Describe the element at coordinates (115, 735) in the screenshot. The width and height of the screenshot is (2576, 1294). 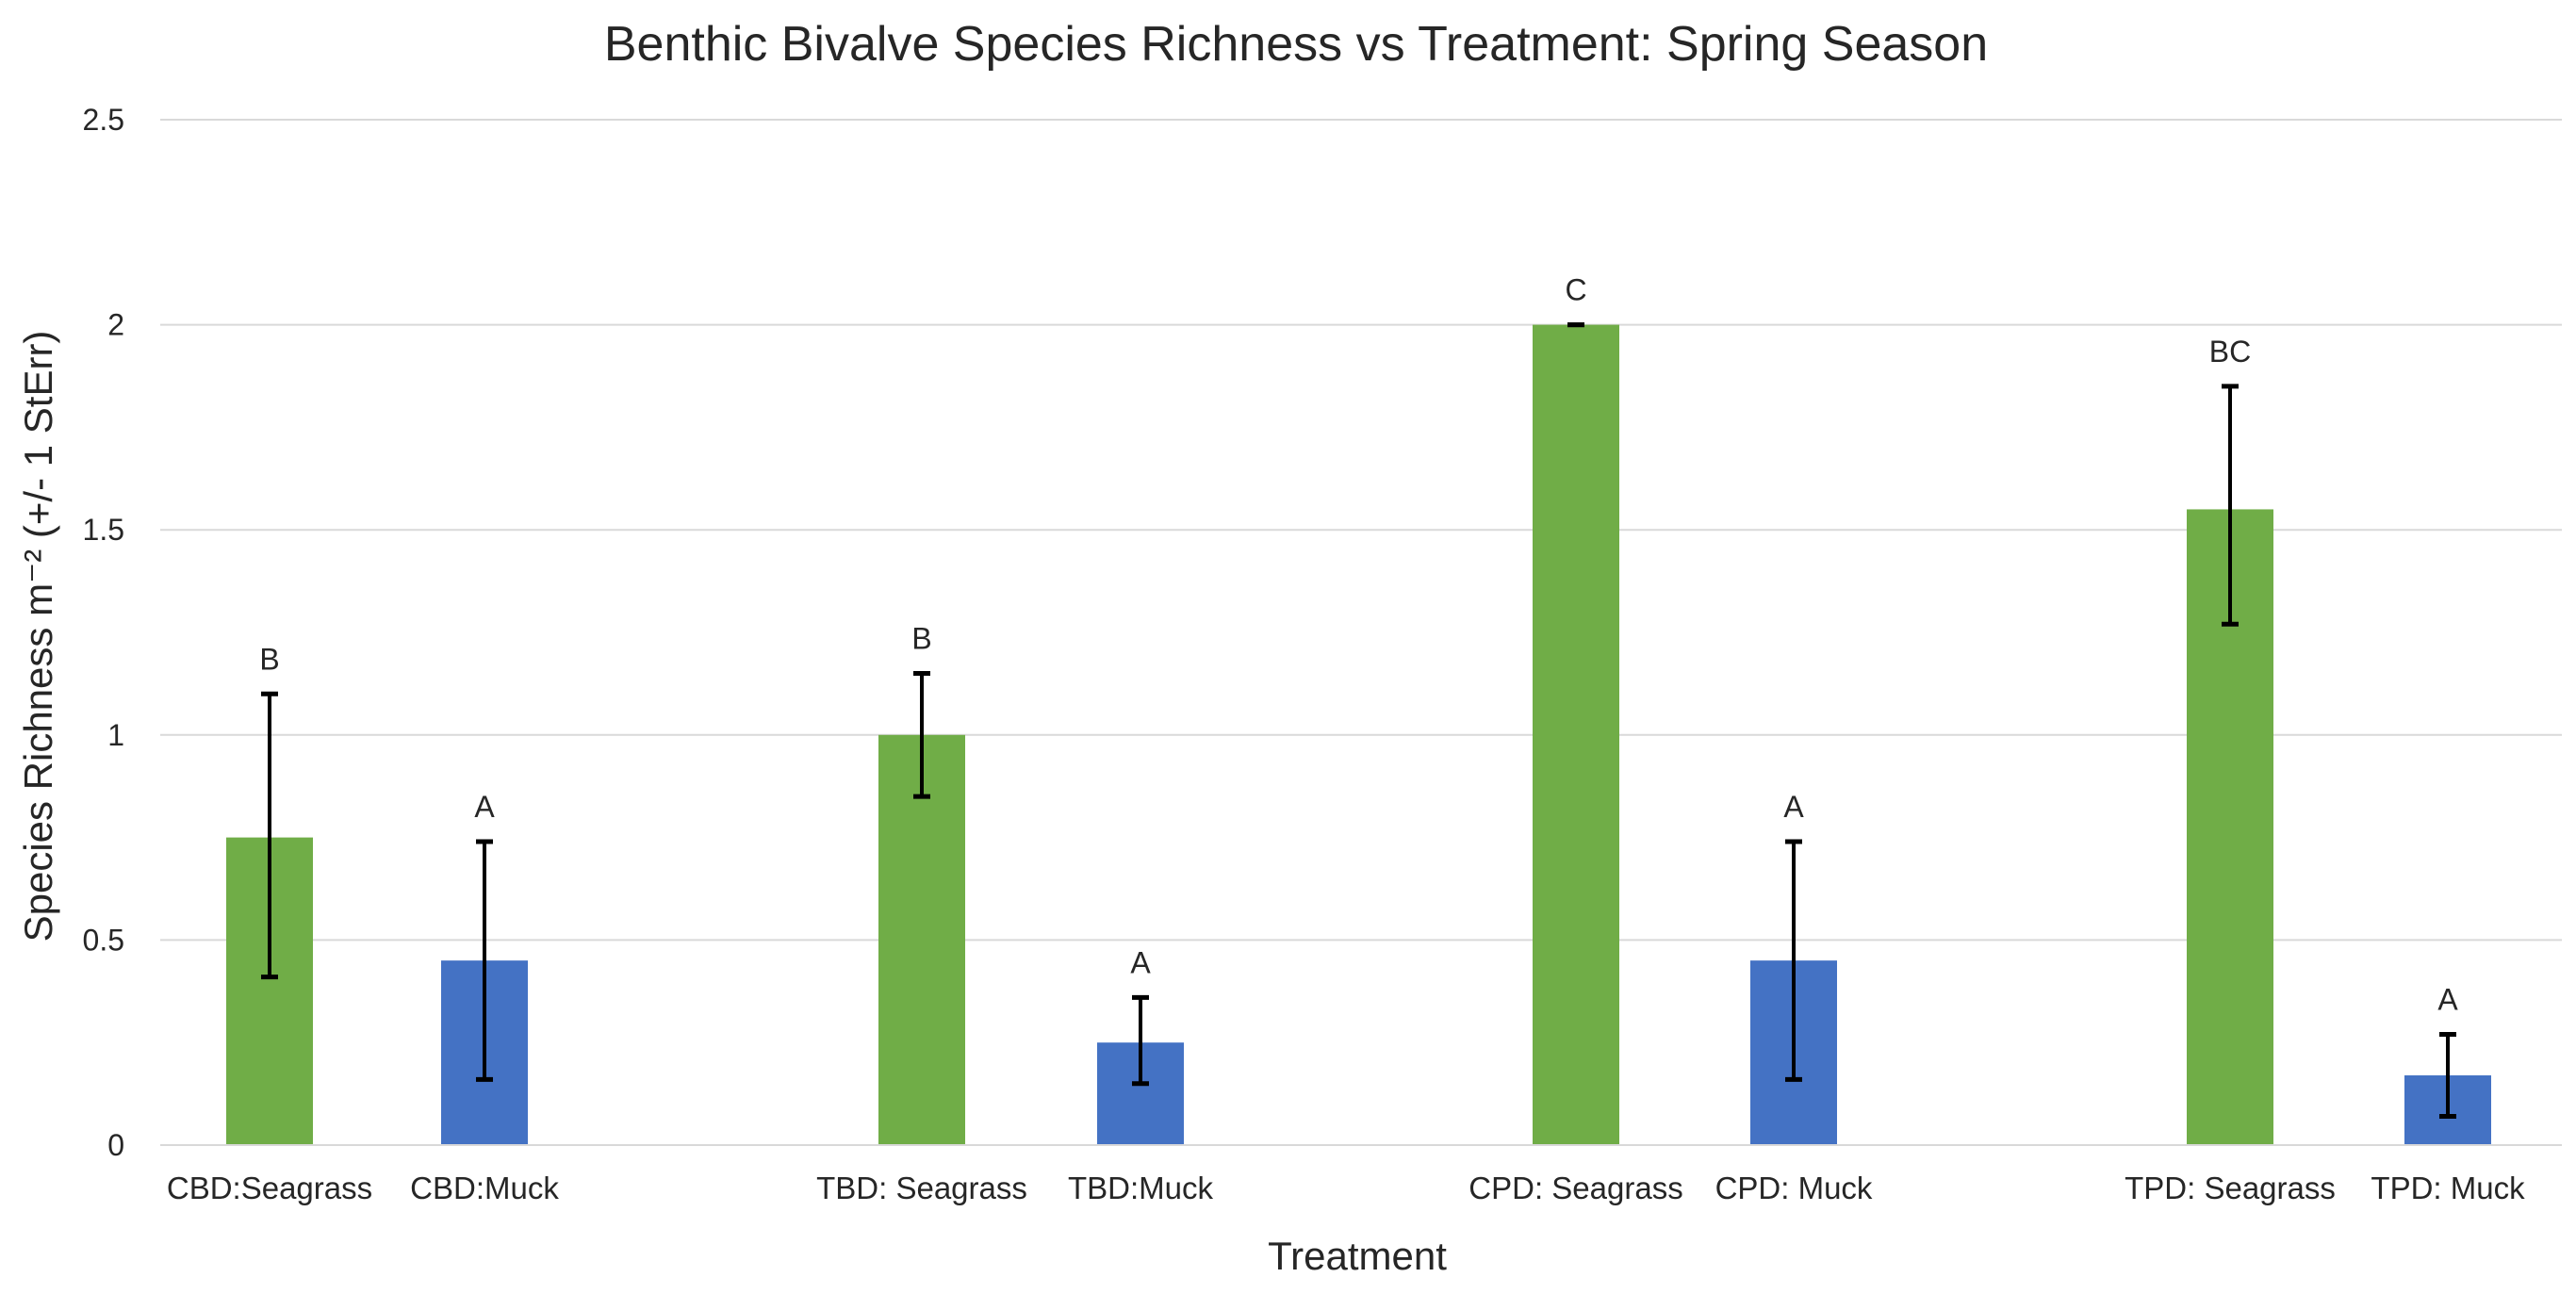
I see `y-tick-label: 1` at that location.